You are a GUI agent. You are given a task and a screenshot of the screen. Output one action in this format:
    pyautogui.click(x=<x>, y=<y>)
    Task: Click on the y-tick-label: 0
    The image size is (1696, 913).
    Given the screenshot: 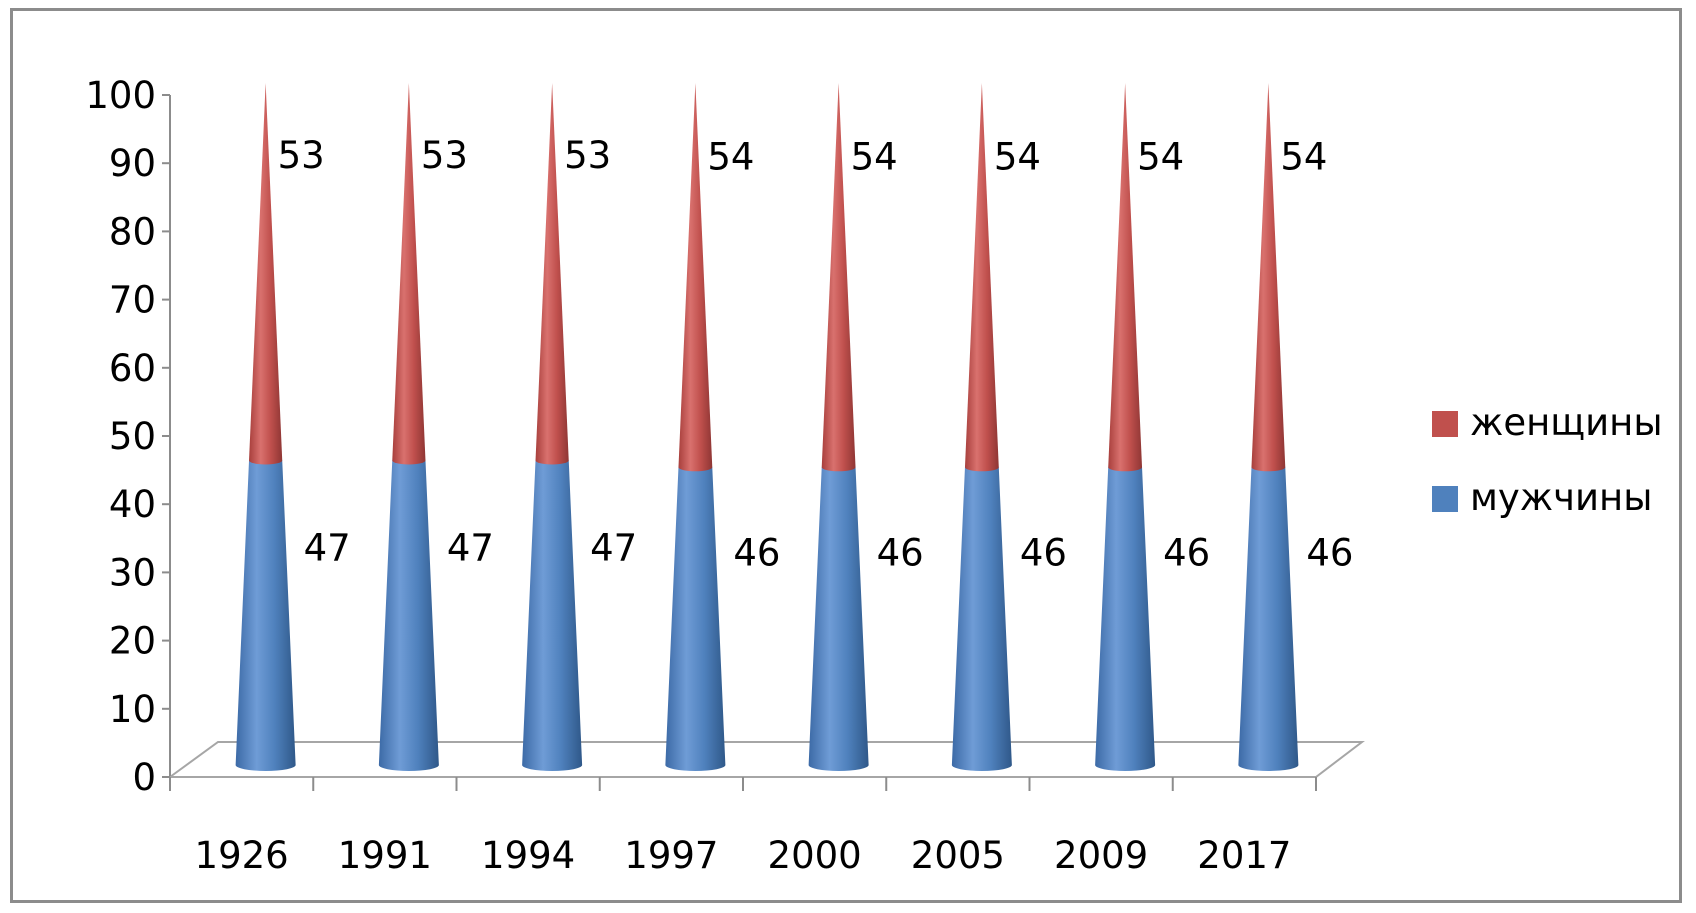 What is the action you would take?
    pyautogui.click(x=144, y=777)
    